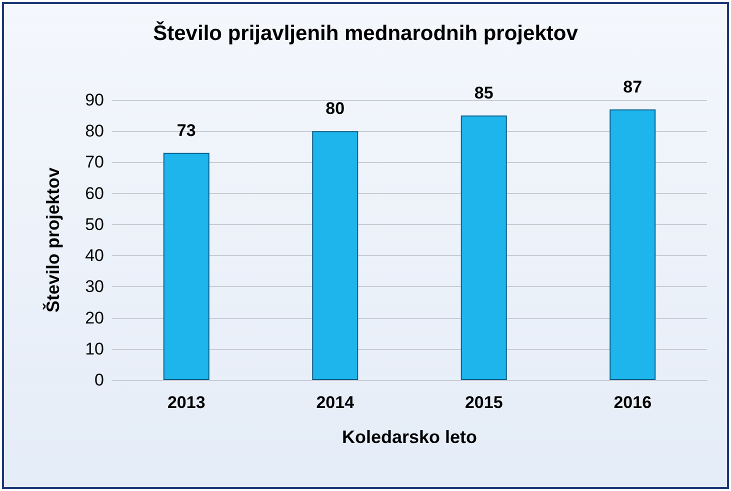 This screenshot has height=491, width=731. I want to click on y-tick-label: 0, so click(99, 380).